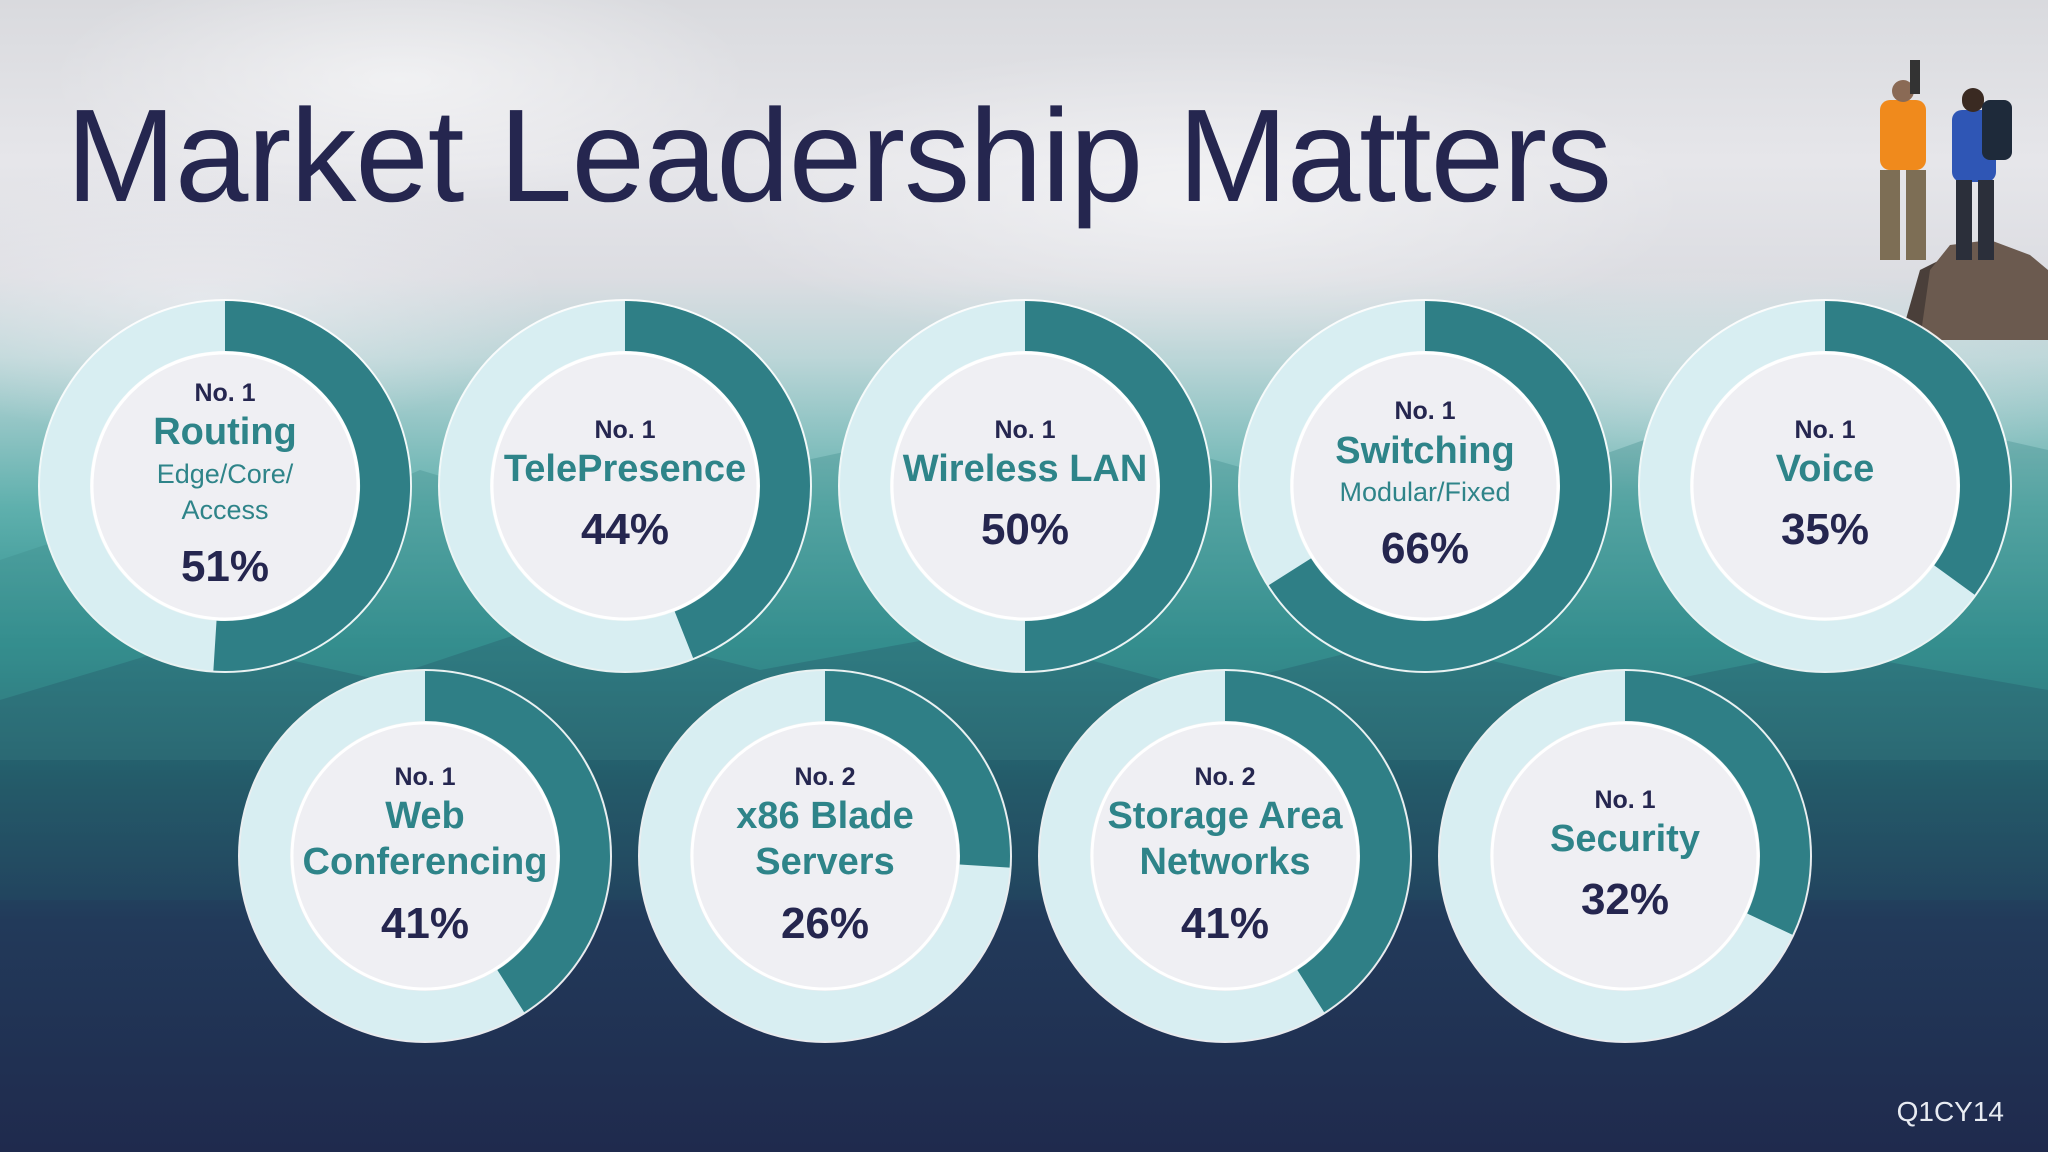 Image resolution: width=2048 pixels, height=1152 pixels. I want to click on category-label: Web Conferencing, so click(425, 839).